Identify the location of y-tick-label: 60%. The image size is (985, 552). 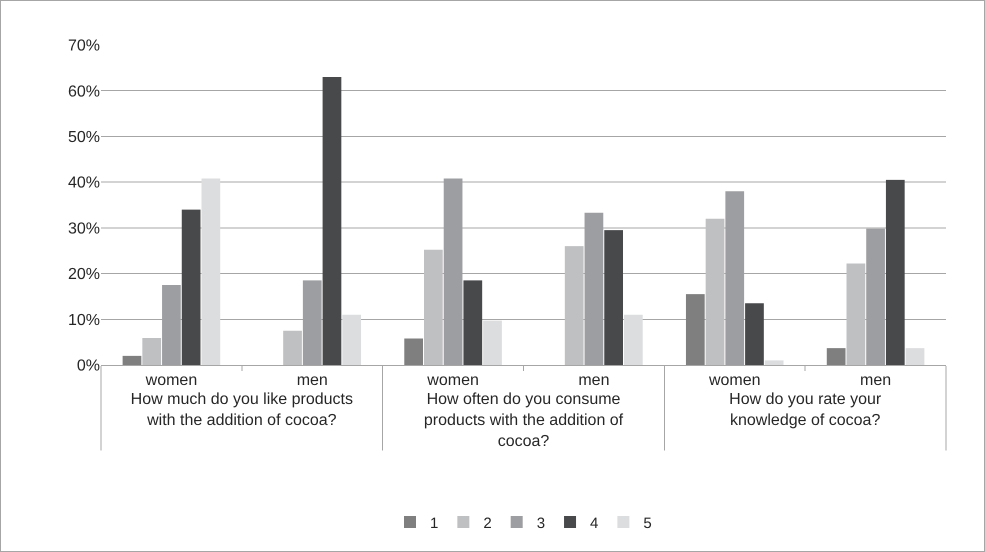
(84, 91).